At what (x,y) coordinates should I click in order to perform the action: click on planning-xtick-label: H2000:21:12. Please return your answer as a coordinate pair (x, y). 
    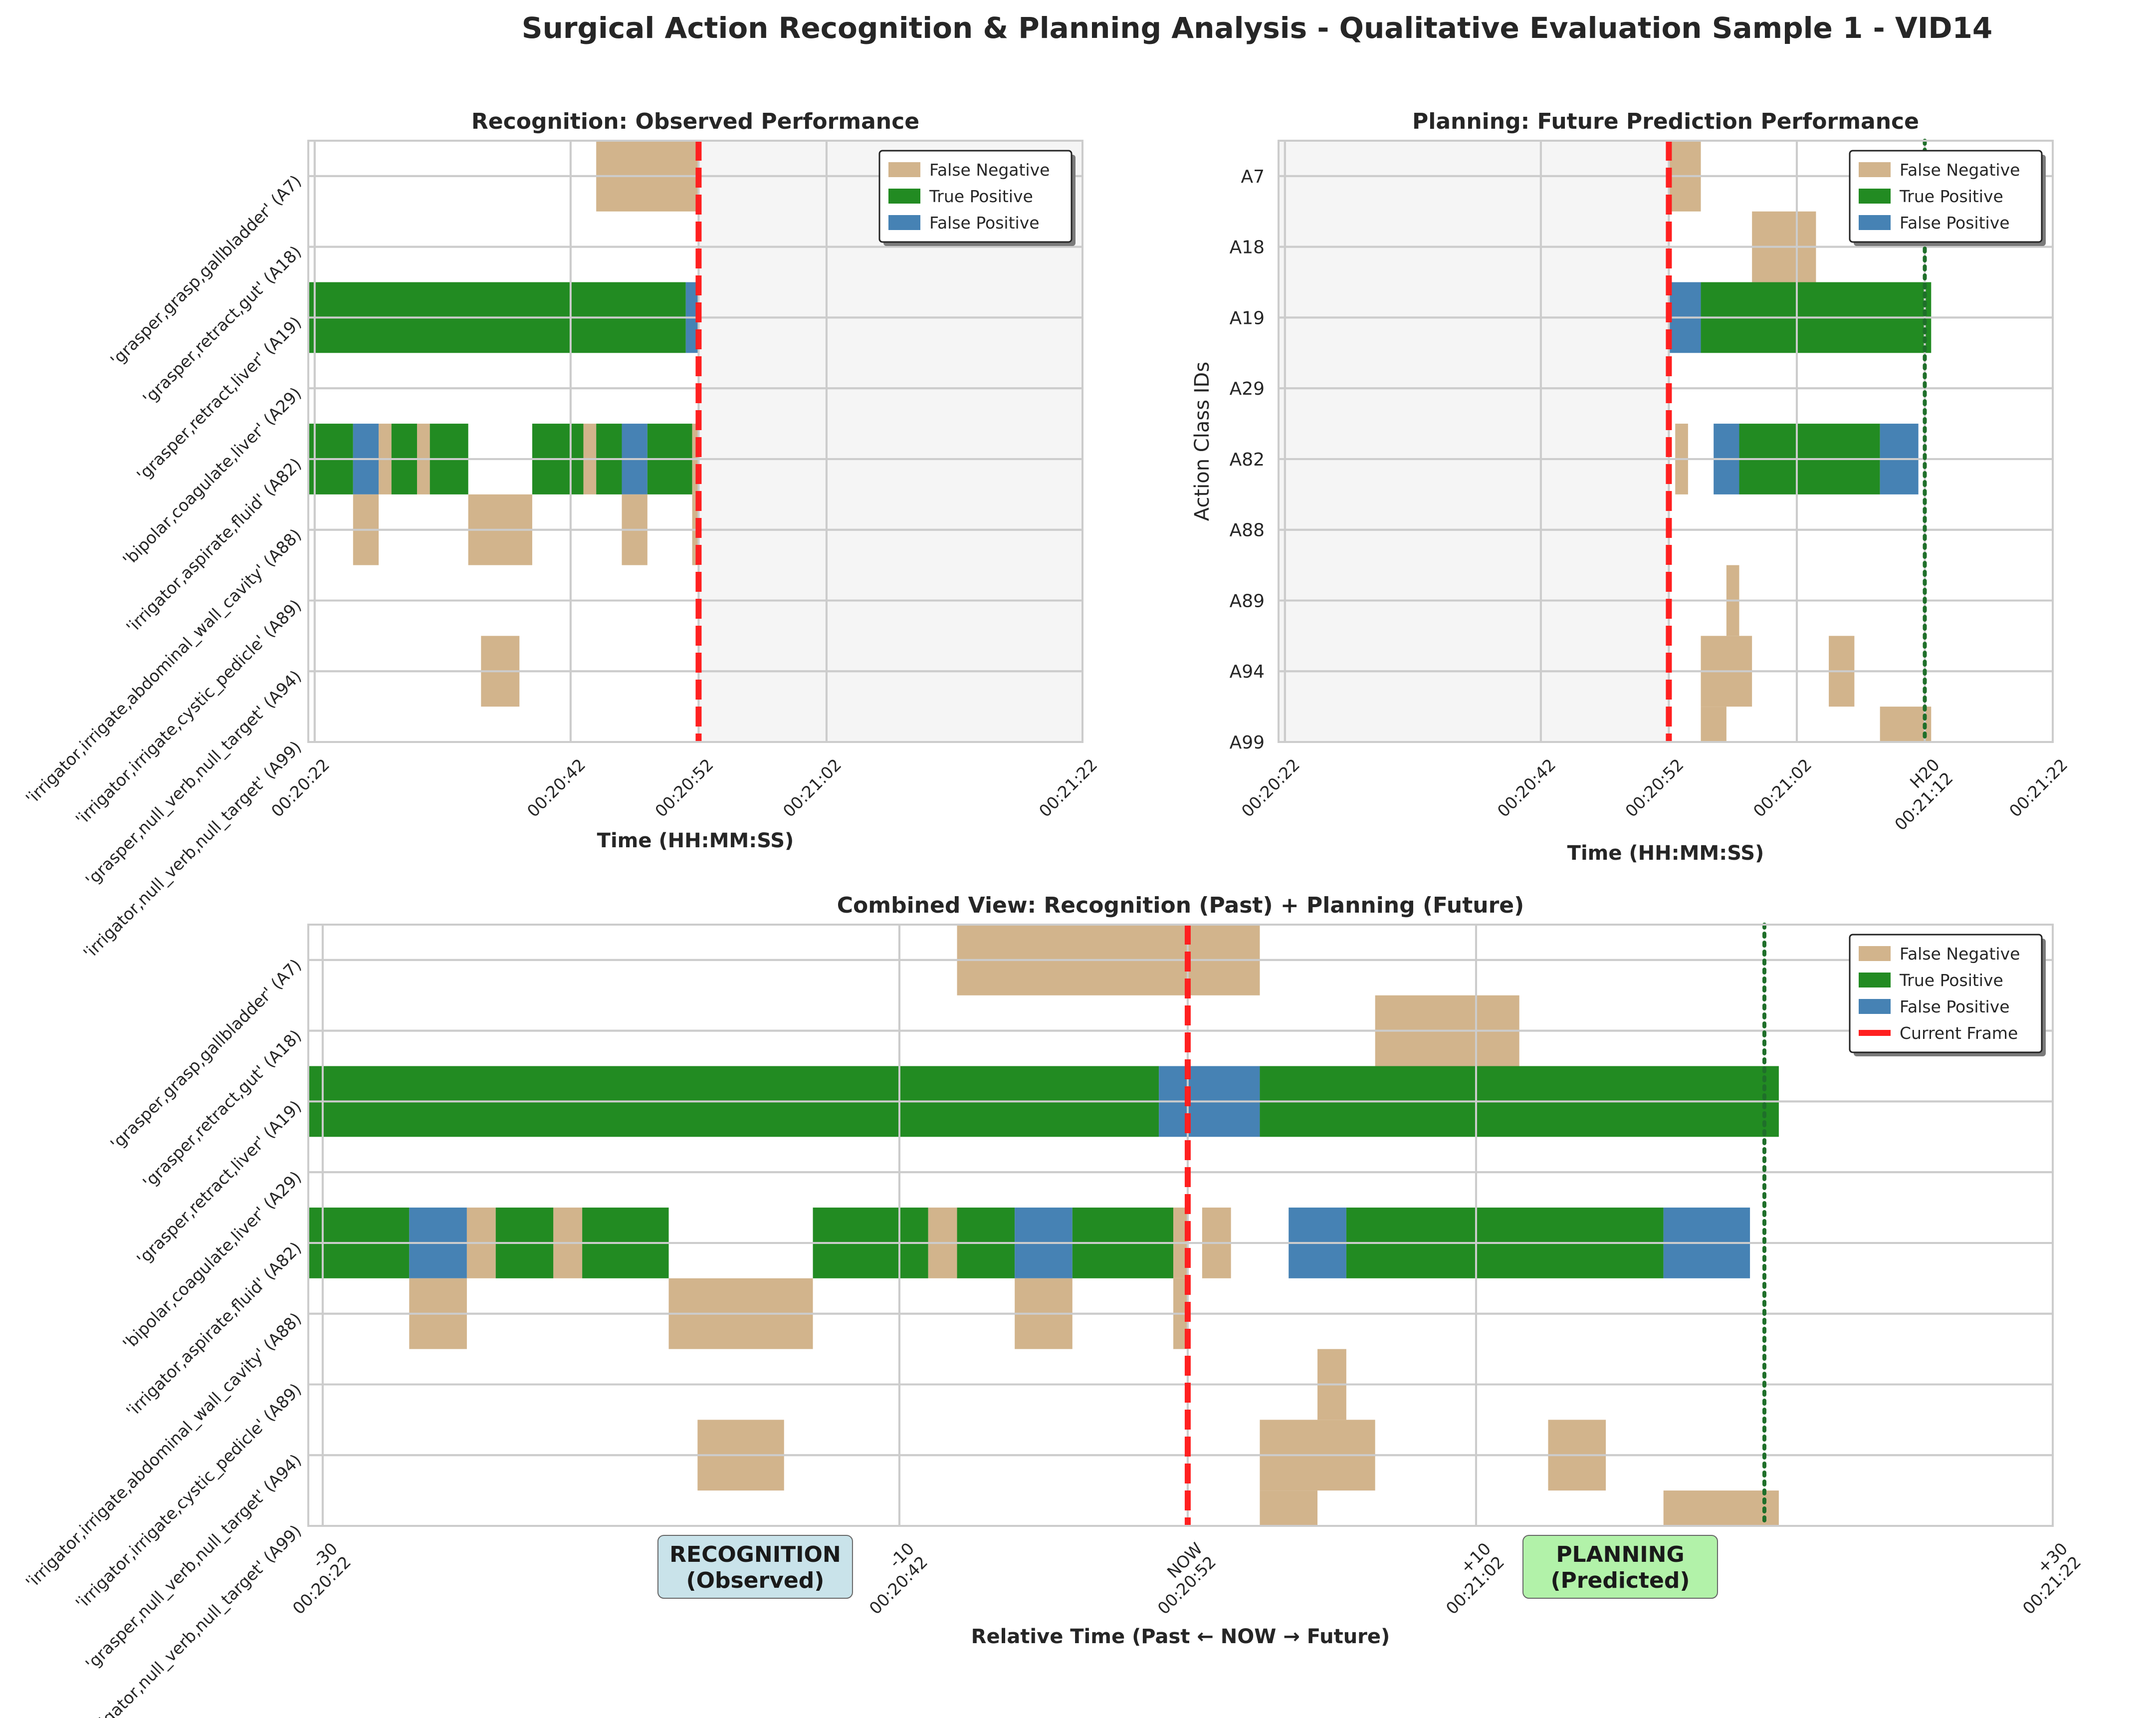
    Looking at the image, I should click on (1916, 794).